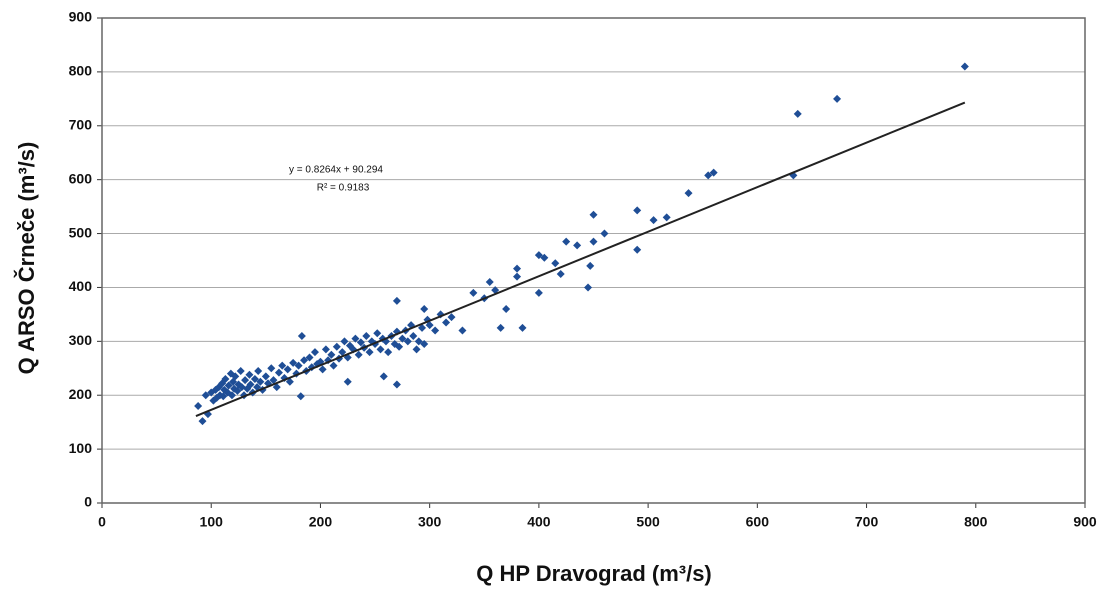 The height and width of the screenshot is (593, 1103). What do you see at coordinates (81, 448) in the screenshot?
I see `y-tick-label: 100` at bounding box center [81, 448].